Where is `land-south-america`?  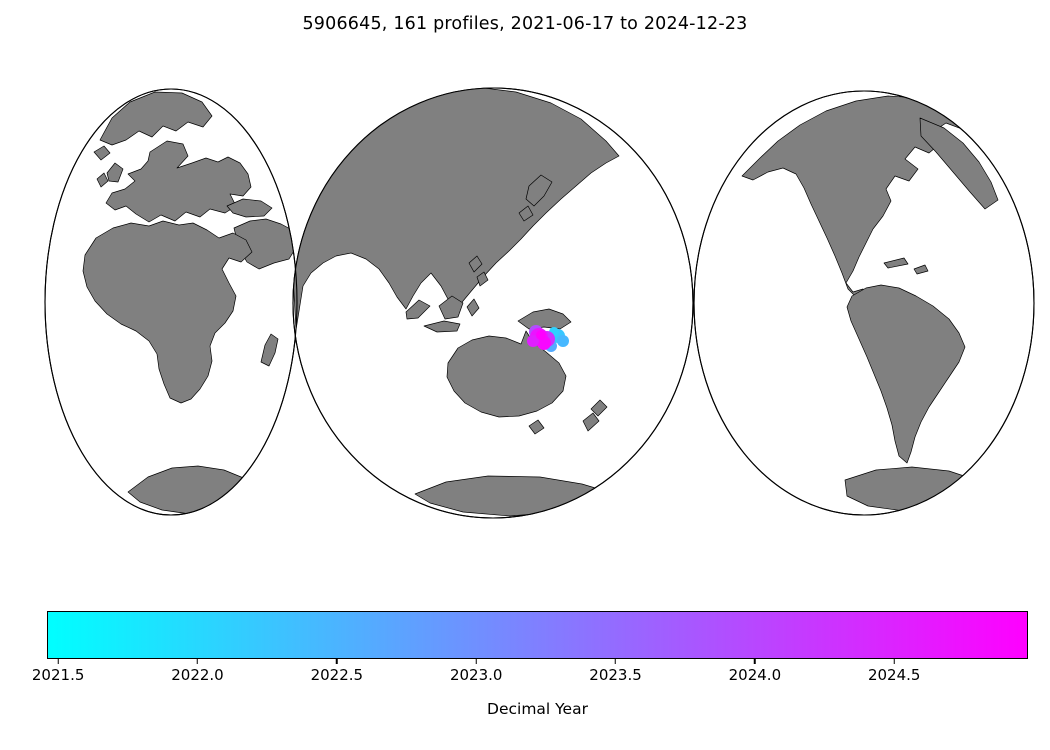
land-south-america is located at coordinates (906, 374).